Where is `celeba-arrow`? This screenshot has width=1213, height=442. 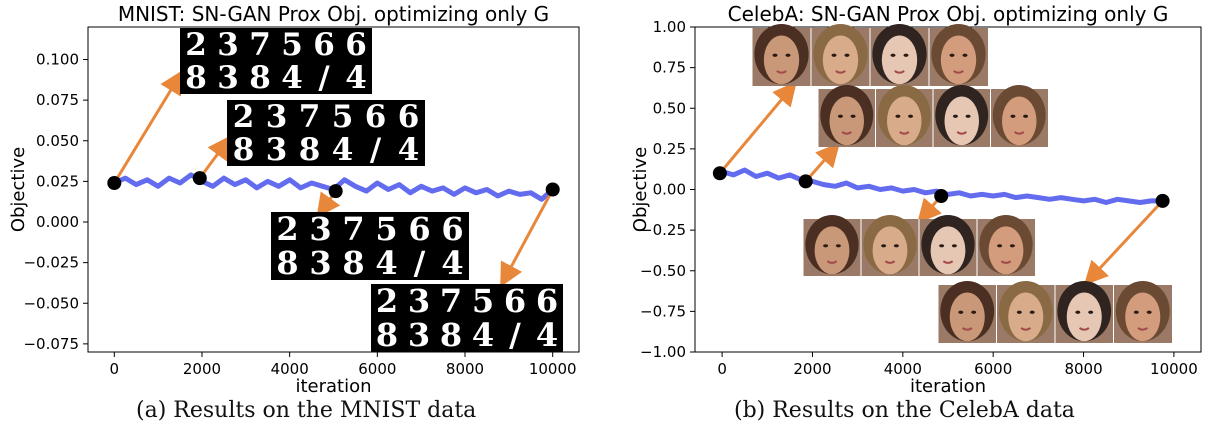
celeba-arrow is located at coordinates (1123, 242).